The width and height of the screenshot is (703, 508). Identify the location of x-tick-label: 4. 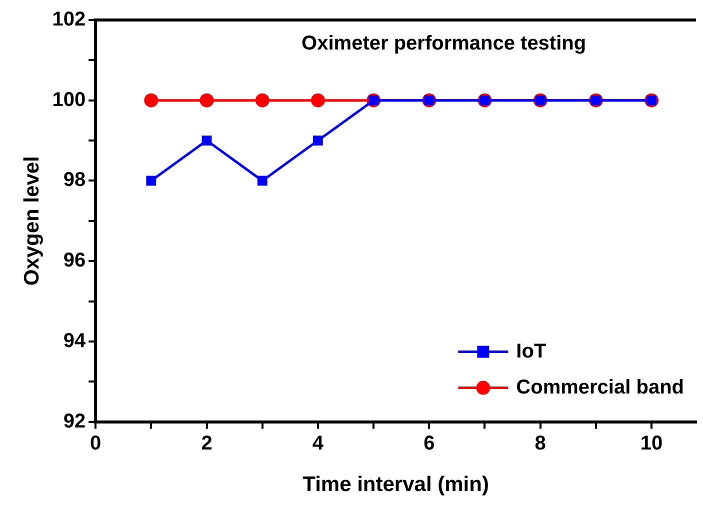
(318, 443).